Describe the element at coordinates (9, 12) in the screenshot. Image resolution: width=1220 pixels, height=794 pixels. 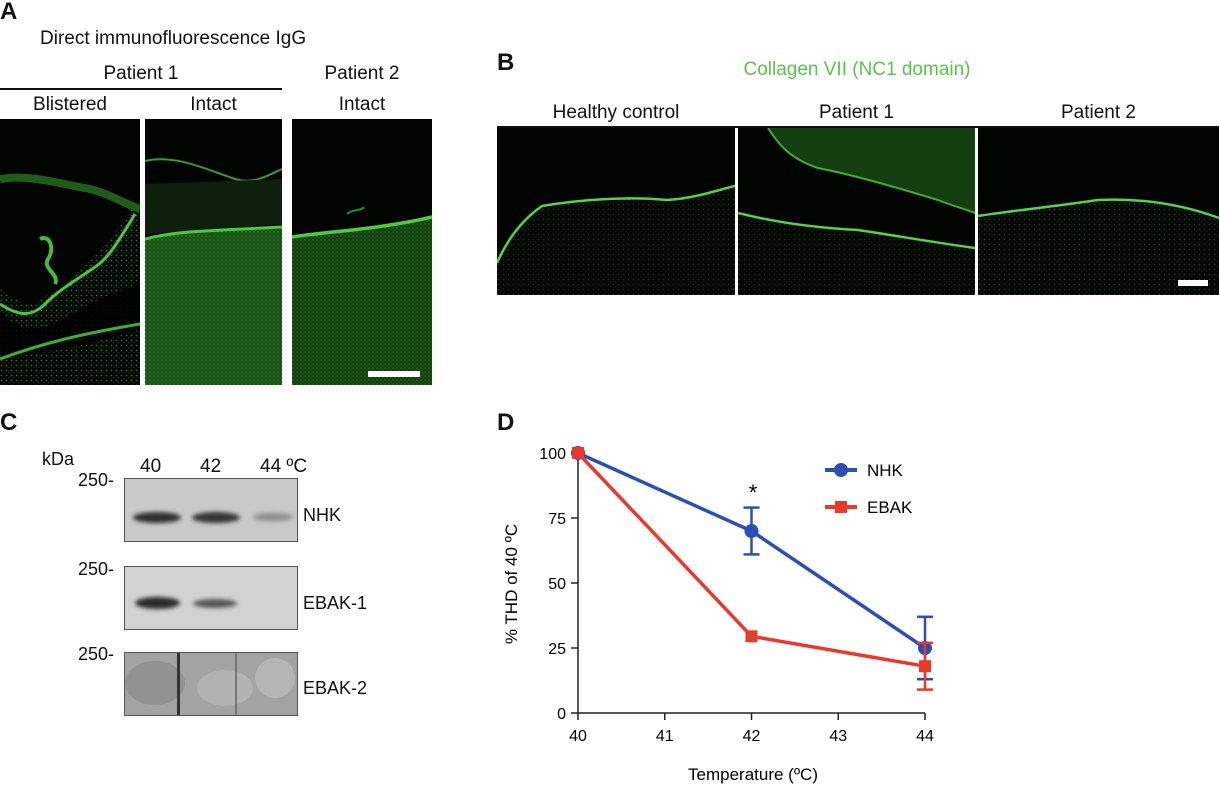
I see `panel-label-a: A` at that location.